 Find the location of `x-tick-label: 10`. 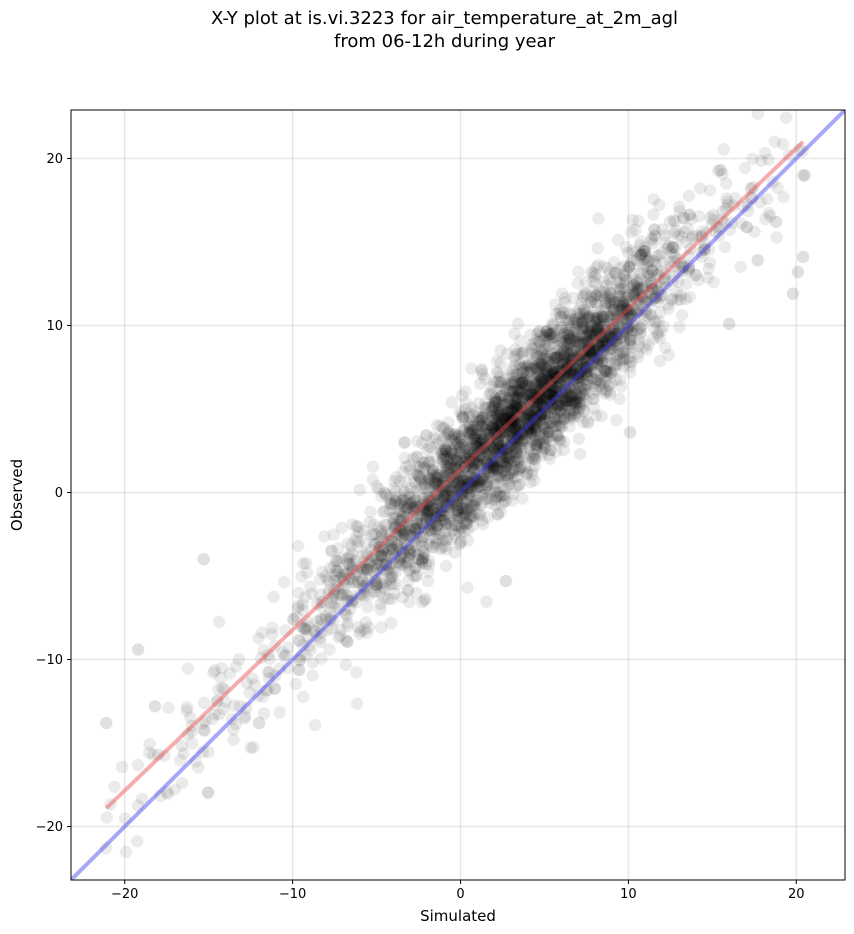

x-tick-label: 10 is located at coordinates (628, 894).